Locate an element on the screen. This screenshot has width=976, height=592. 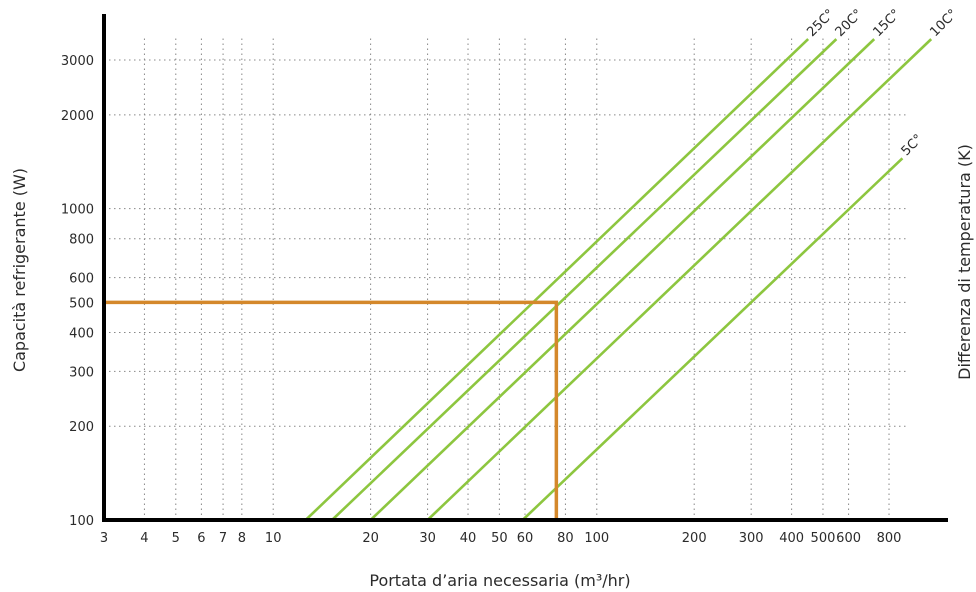
x-tick-label: 400 is located at coordinates (791, 538).